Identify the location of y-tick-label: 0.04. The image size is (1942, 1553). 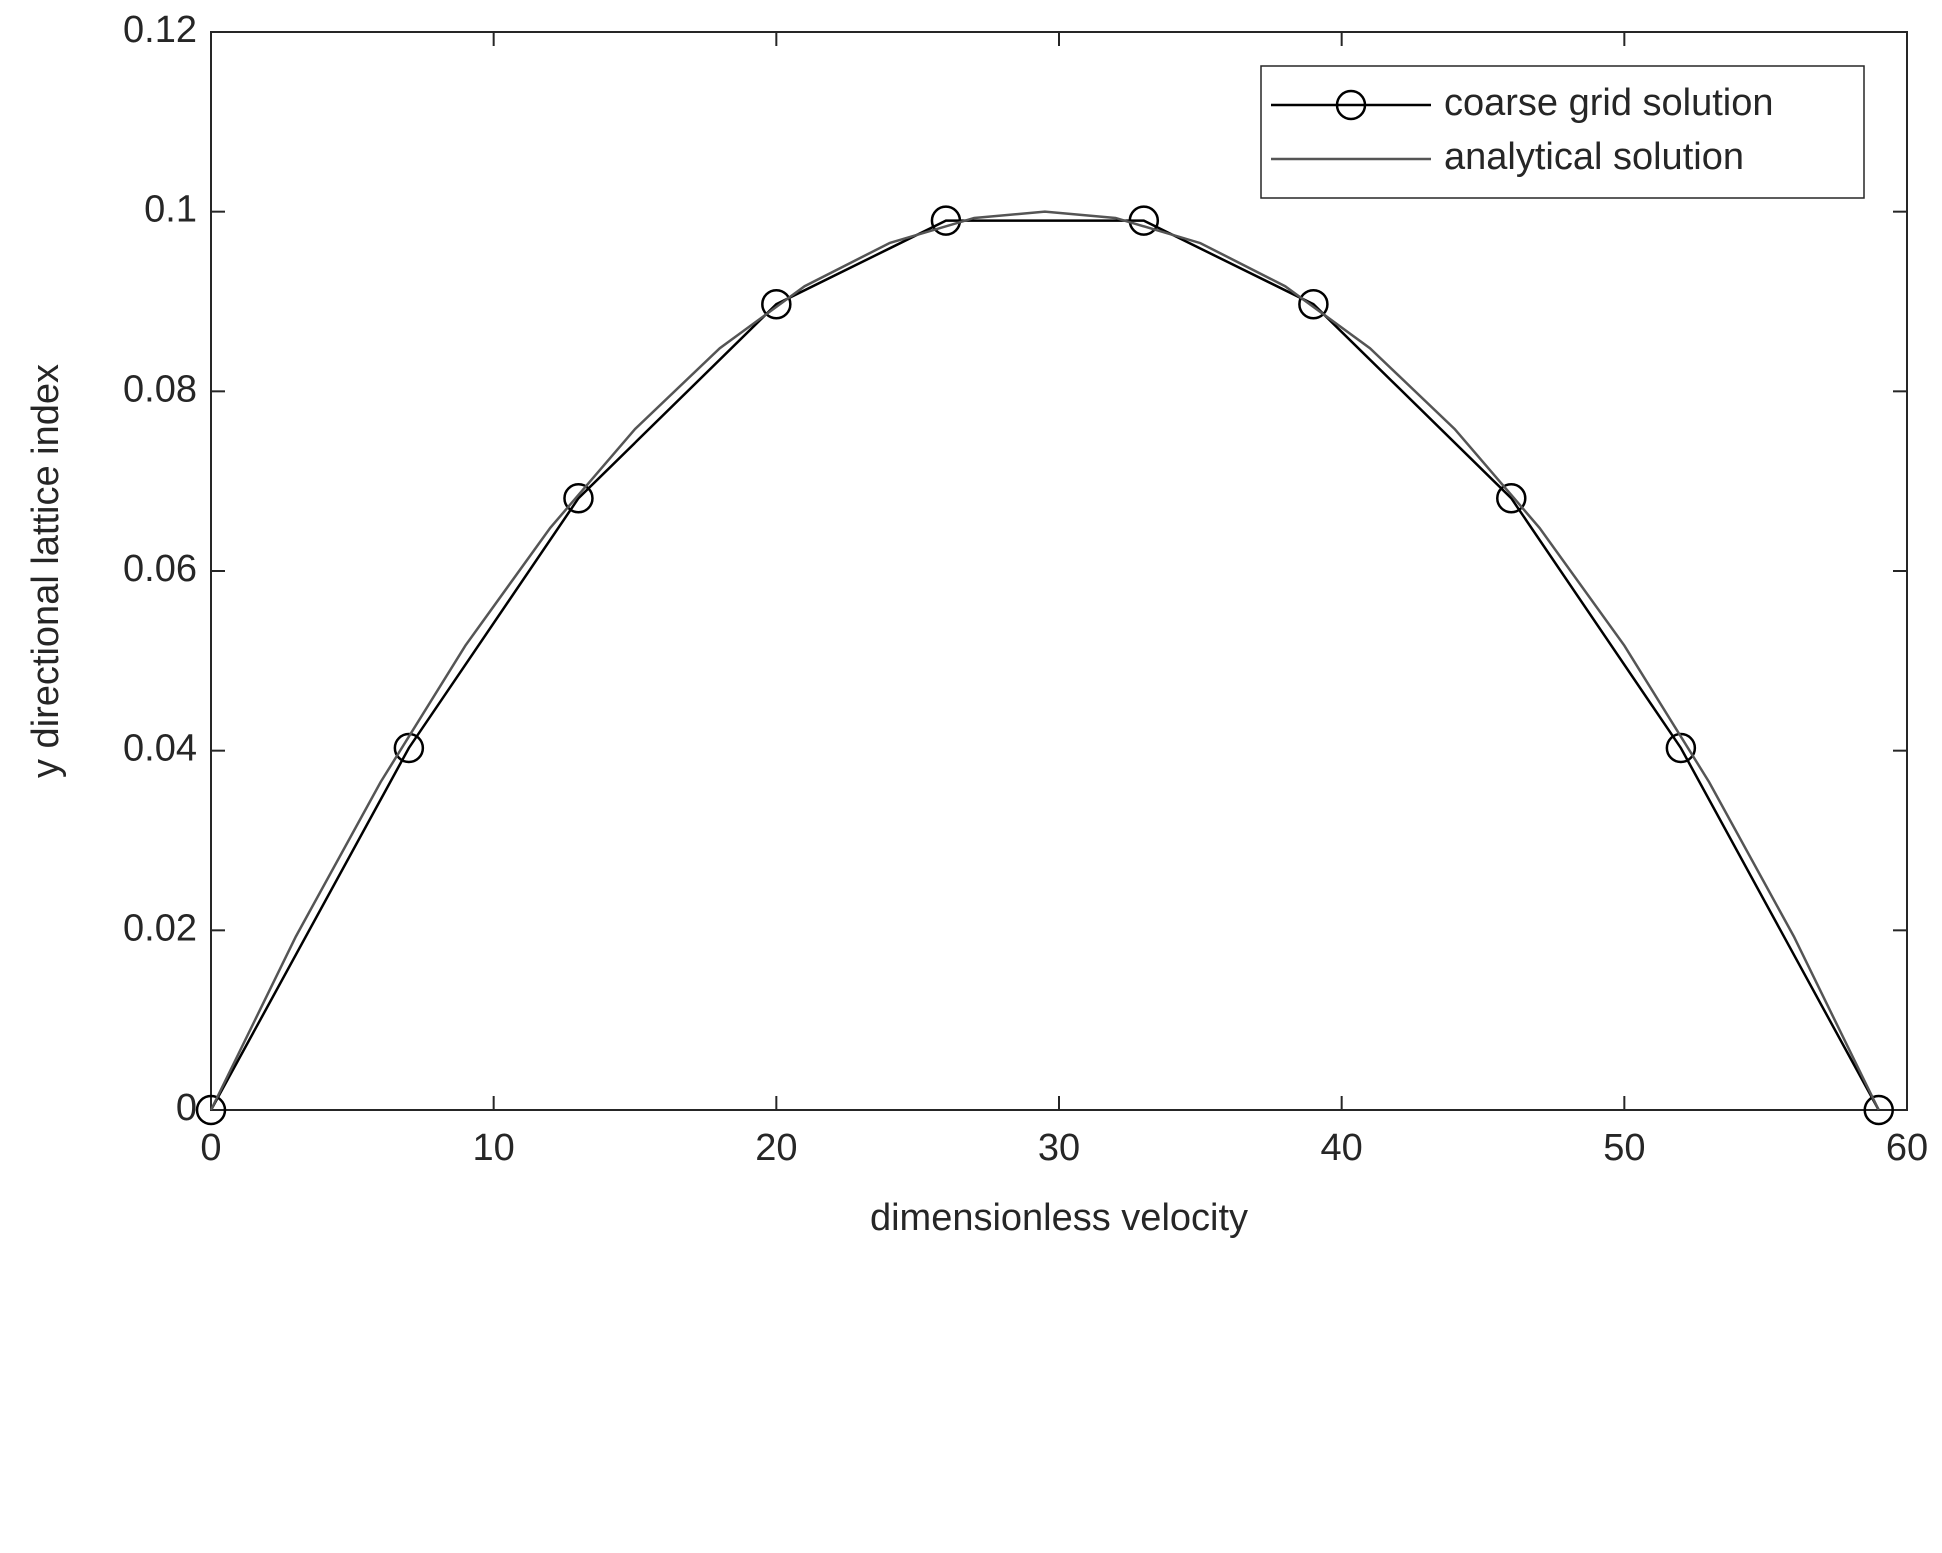
(160, 749).